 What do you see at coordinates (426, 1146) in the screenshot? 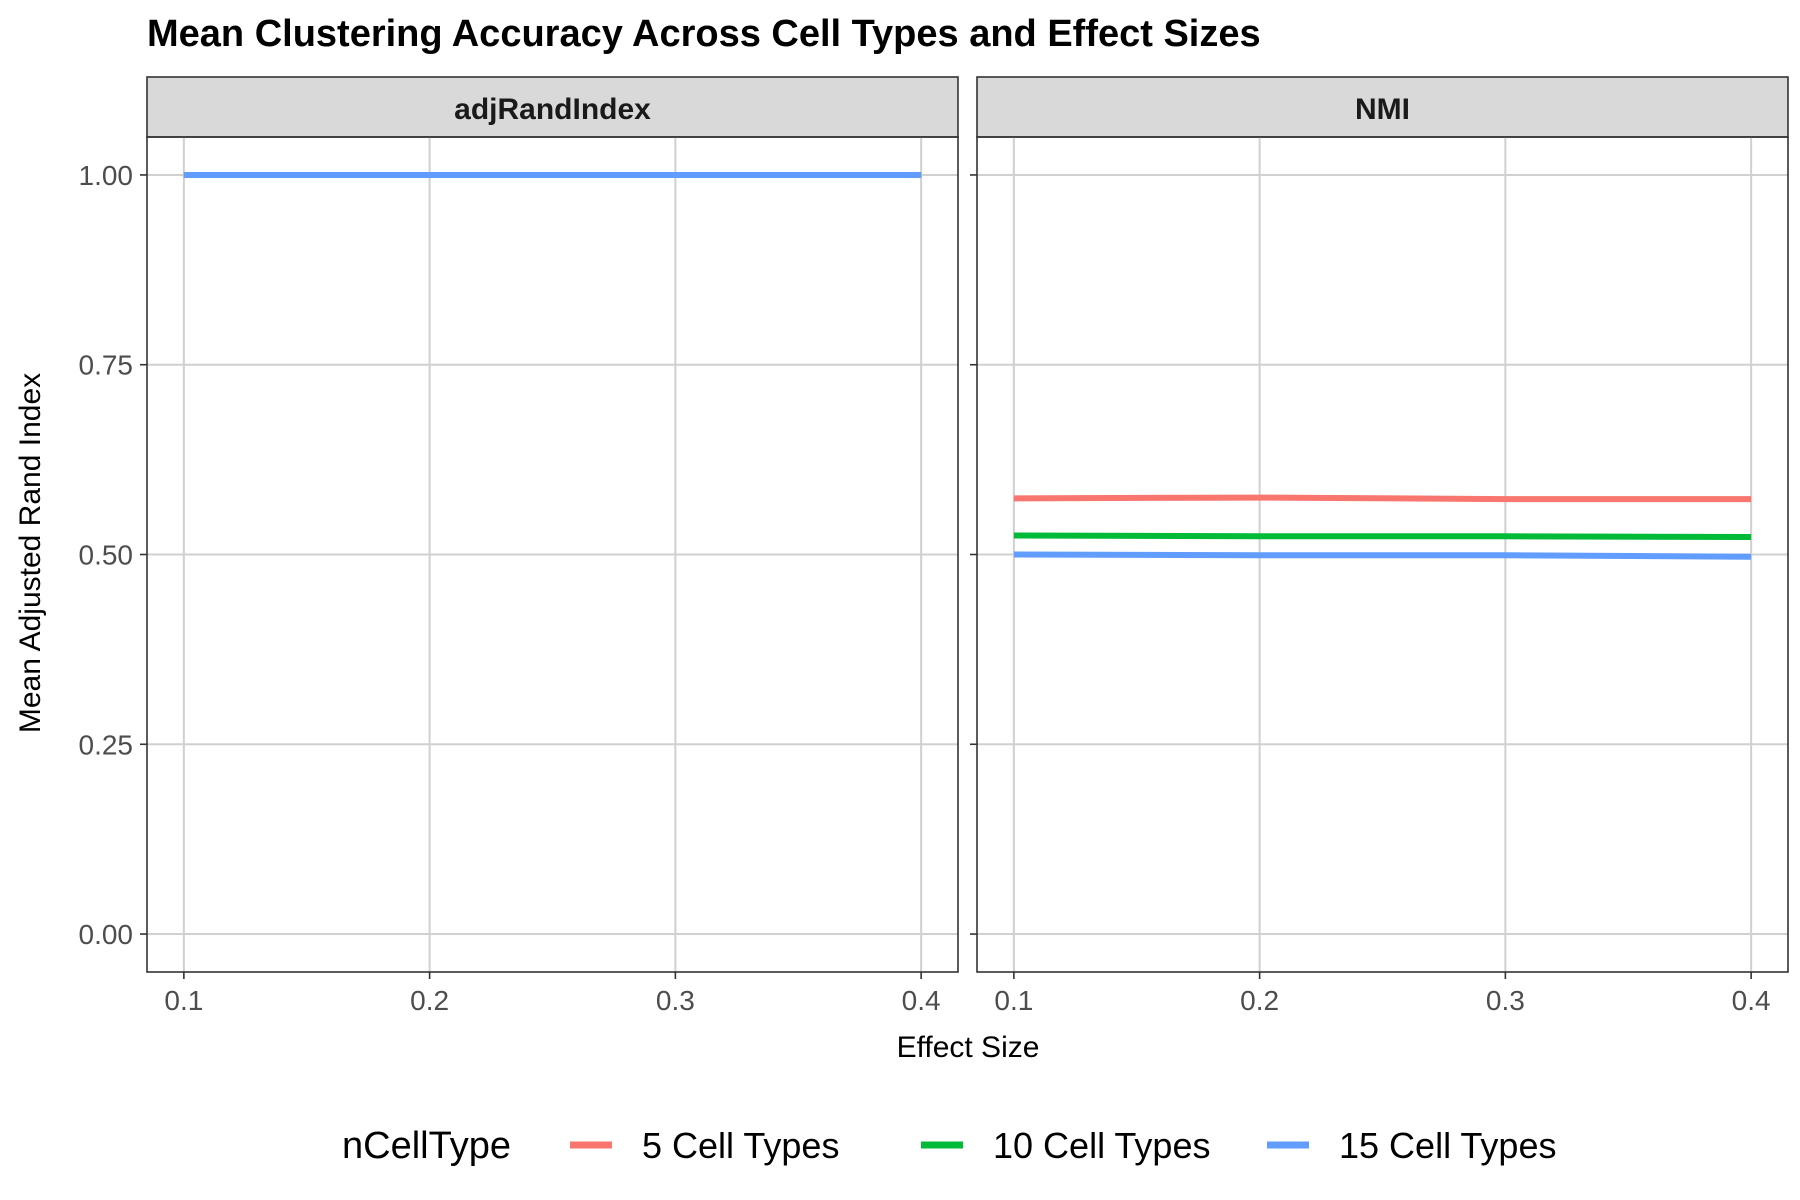
I see `legend-title: nCellType` at bounding box center [426, 1146].